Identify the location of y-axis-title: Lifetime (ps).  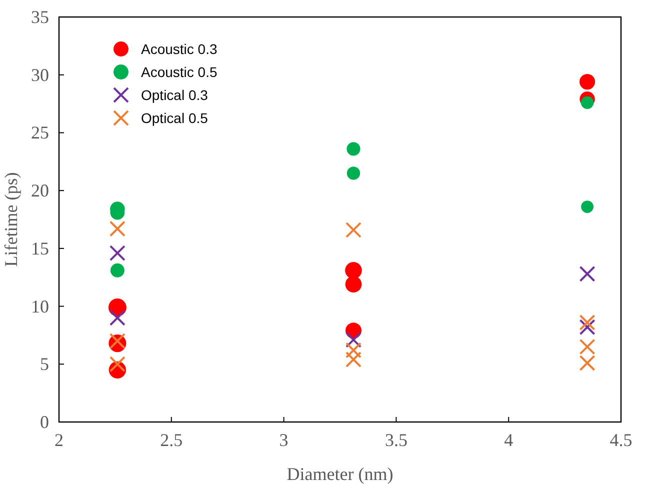
(11, 219).